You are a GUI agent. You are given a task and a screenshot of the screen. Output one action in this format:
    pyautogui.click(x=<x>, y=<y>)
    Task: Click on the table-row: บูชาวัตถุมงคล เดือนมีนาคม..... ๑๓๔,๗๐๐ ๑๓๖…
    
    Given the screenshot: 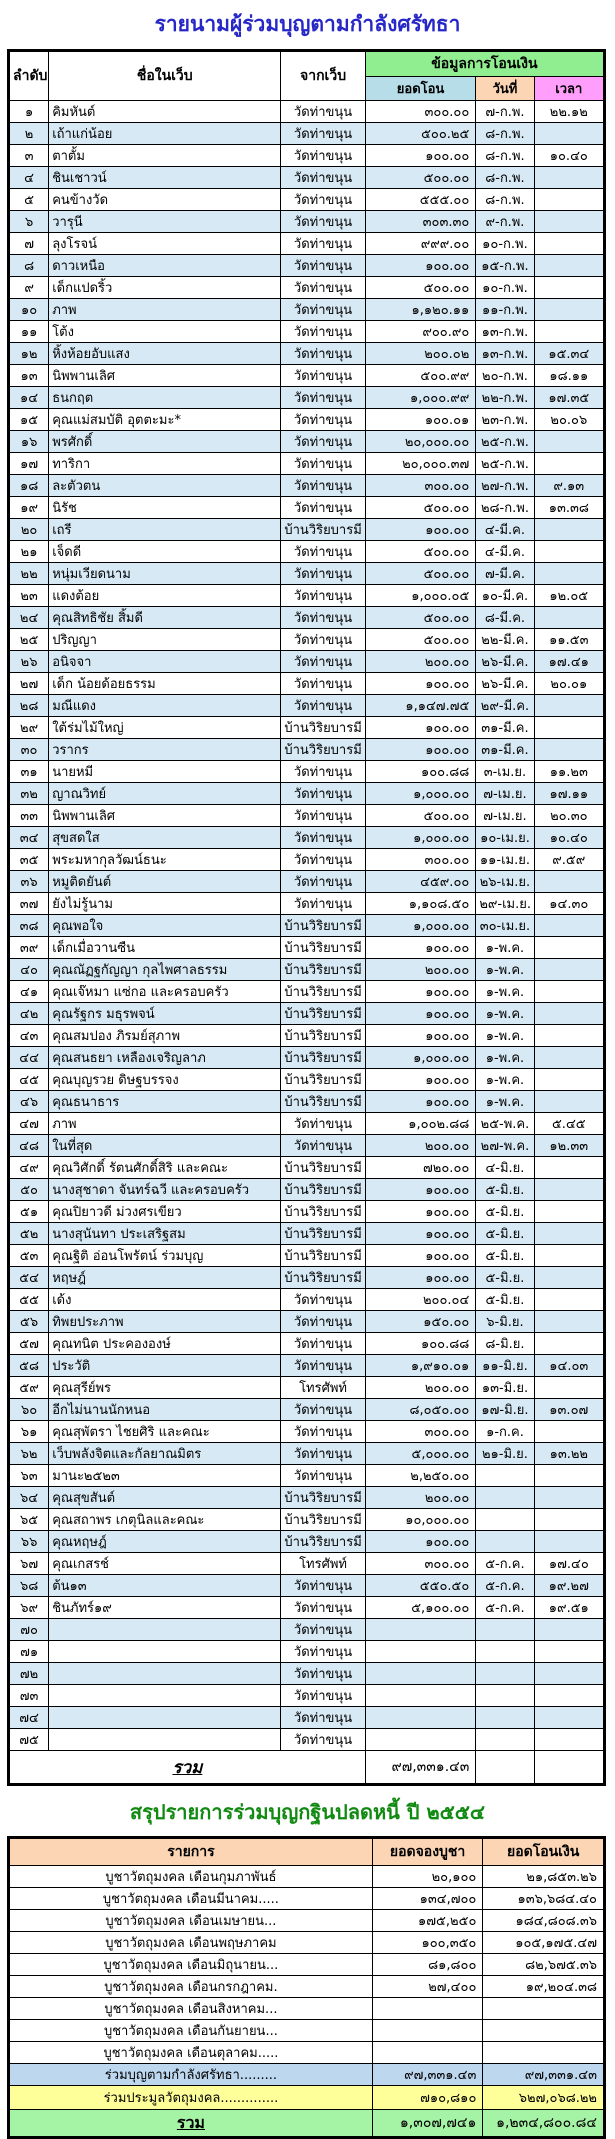 What is the action you would take?
    pyautogui.click(x=306, y=1898)
    